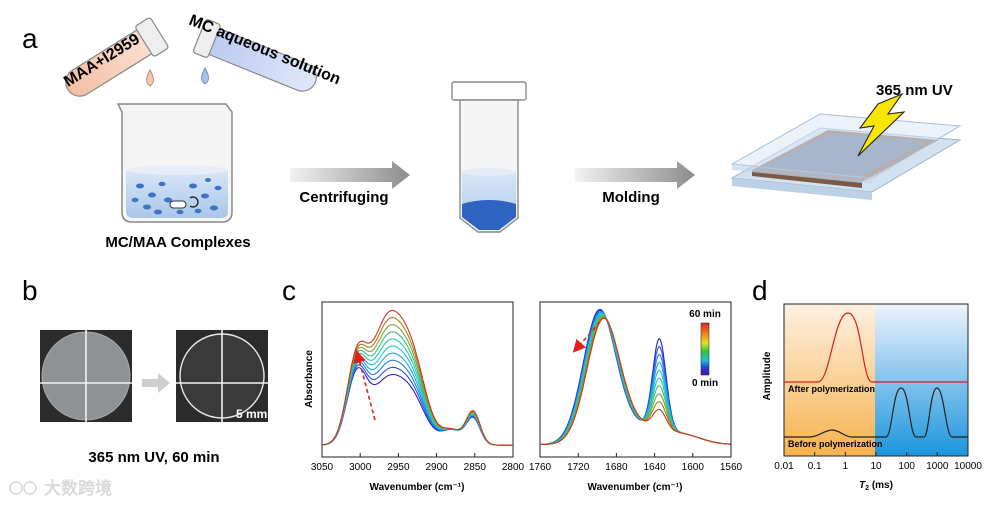 This screenshot has height=512, width=1000. What do you see at coordinates (177, 242) in the screenshot?
I see `beaker-caption: MC/MAA Complexes` at bounding box center [177, 242].